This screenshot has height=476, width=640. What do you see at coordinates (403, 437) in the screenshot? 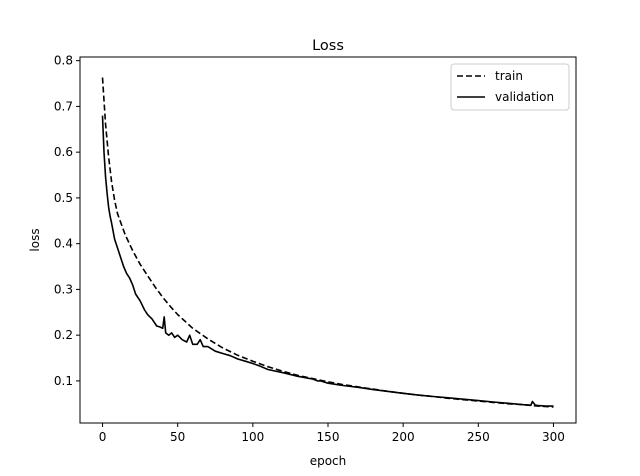
I see `x-tick-label: 200` at bounding box center [403, 437].